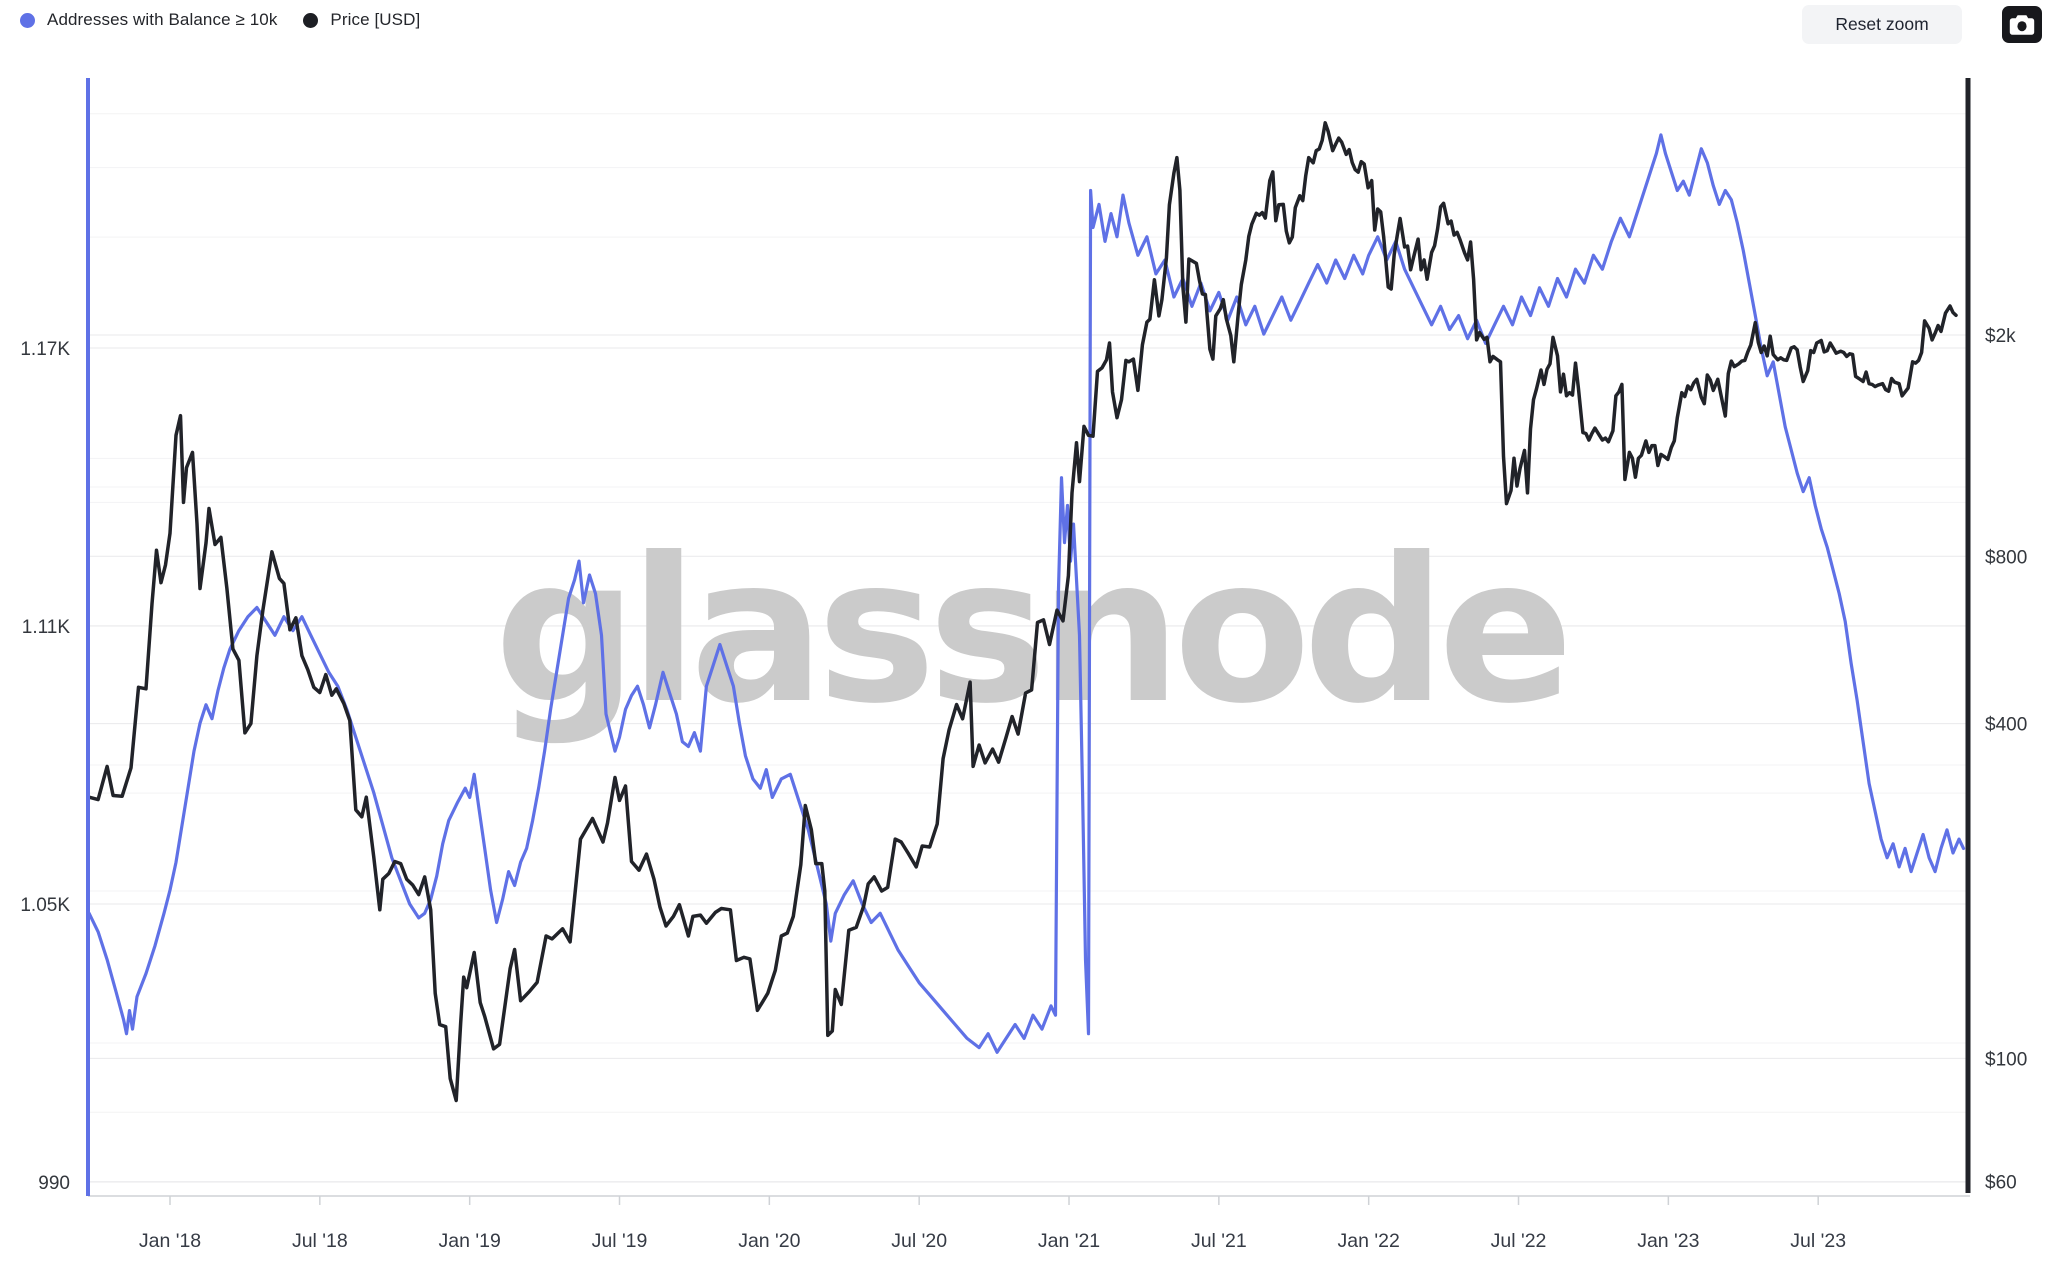 The width and height of the screenshot is (2061, 1269). What do you see at coordinates (375, 19) in the screenshot?
I see `legend-label-price: Price [USD]` at bounding box center [375, 19].